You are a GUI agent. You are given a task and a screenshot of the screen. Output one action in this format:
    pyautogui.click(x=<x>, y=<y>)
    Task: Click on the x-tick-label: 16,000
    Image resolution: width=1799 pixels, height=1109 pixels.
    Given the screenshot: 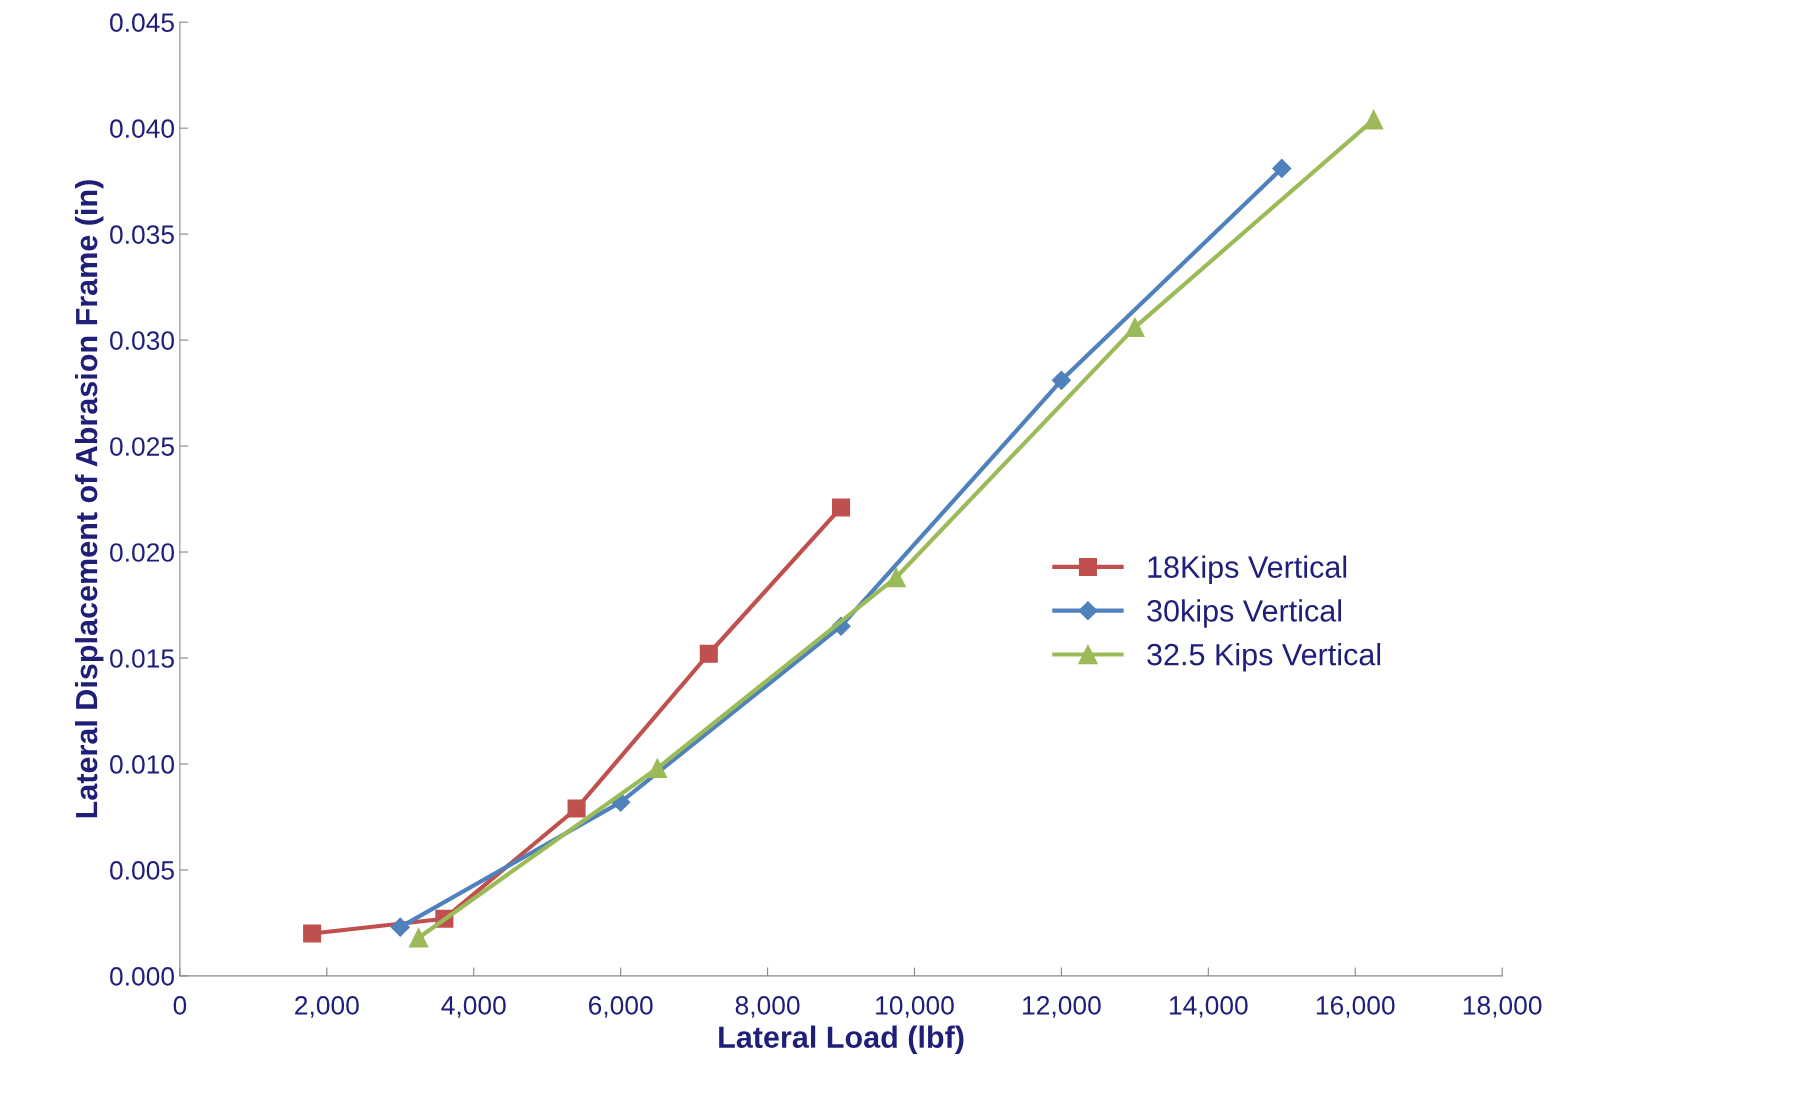 What is the action you would take?
    pyautogui.click(x=1355, y=1007)
    